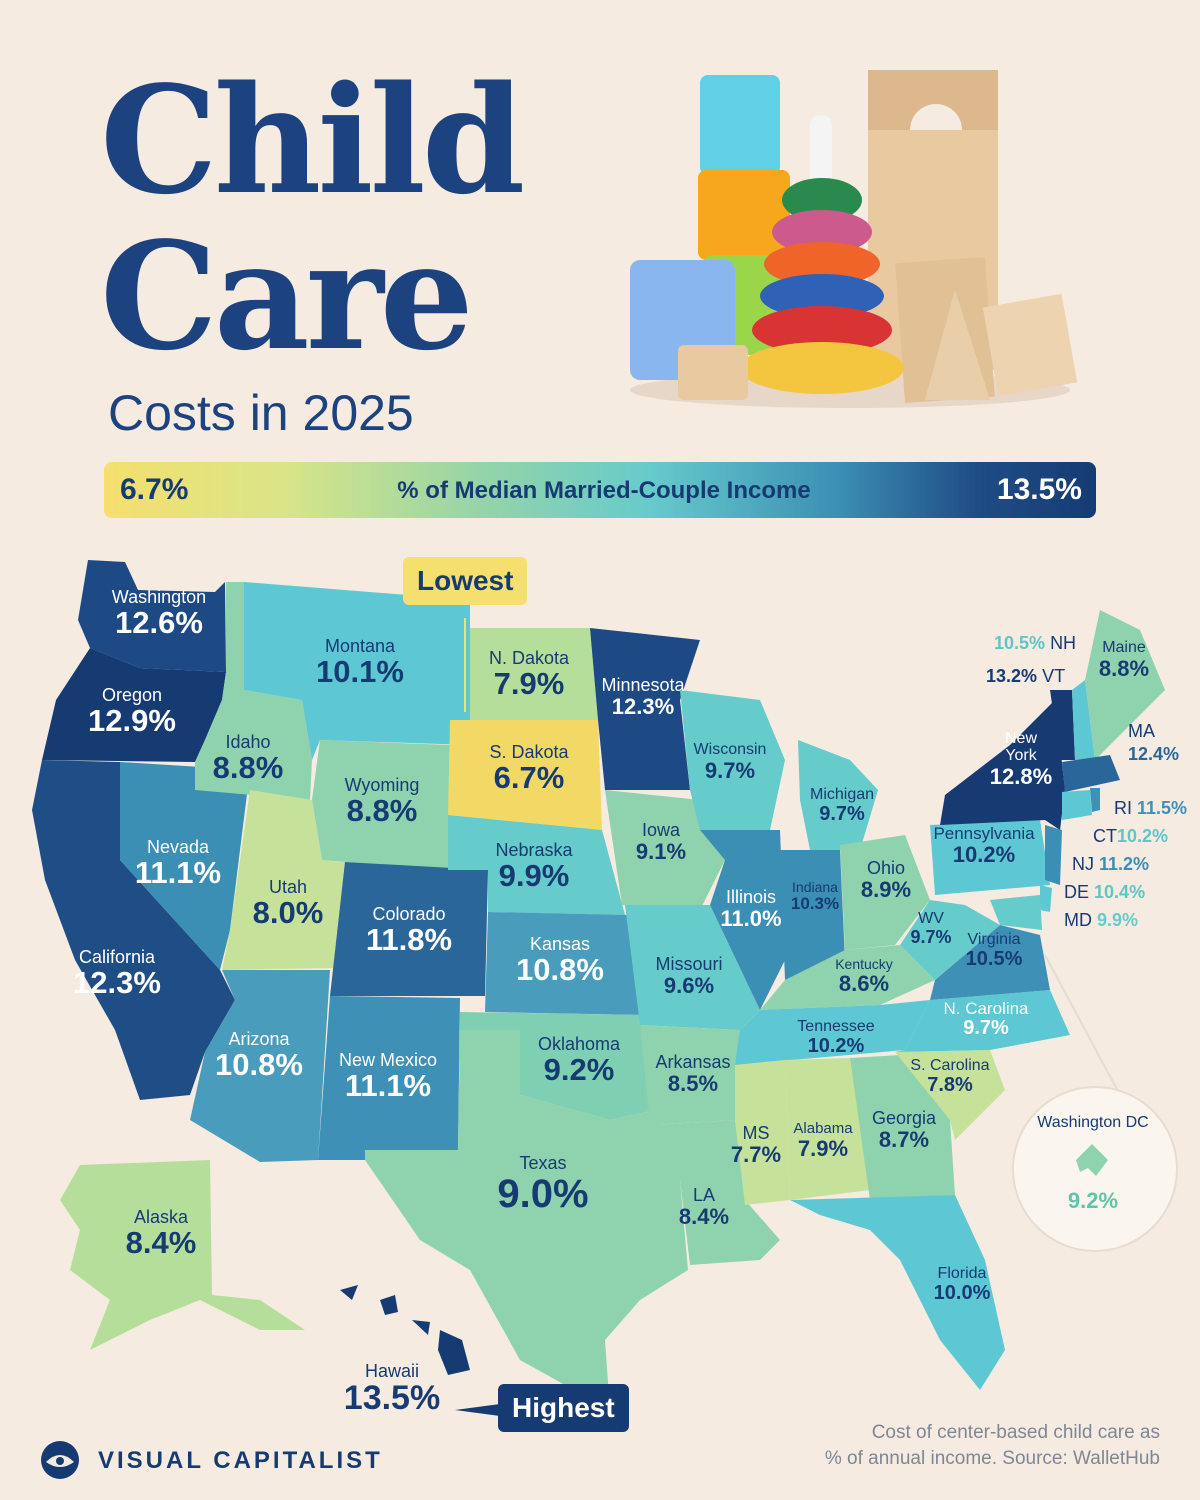 Image resolution: width=1200 pixels, height=1500 pixels. I want to click on state-idaho, so click(253, 691).